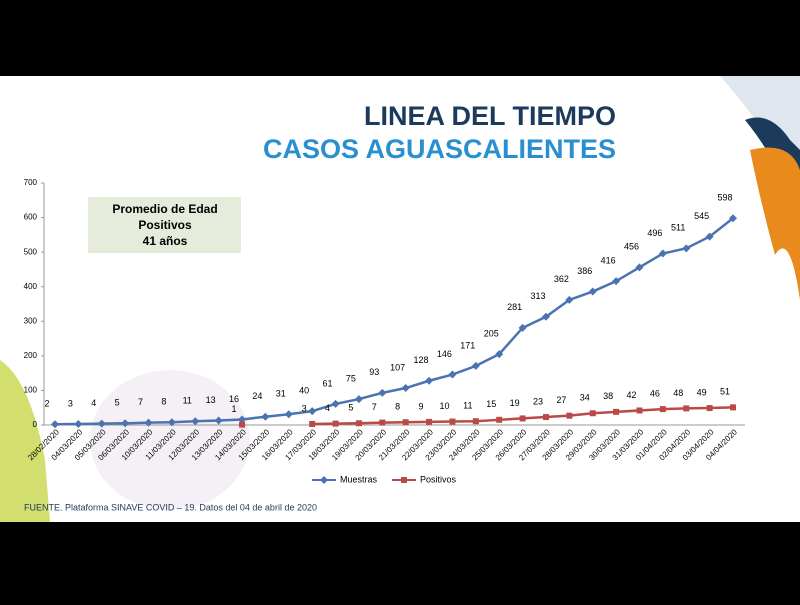  What do you see at coordinates (421, 360) in the screenshot?
I see `data-label: 128` at bounding box center [421, 360].